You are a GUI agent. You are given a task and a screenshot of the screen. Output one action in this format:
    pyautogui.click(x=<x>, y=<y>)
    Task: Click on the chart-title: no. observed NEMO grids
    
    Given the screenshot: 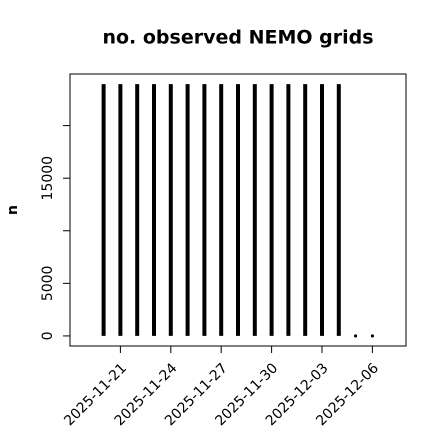 What is the action you would take?
    pyautogui.click(x=237, y=38)
    